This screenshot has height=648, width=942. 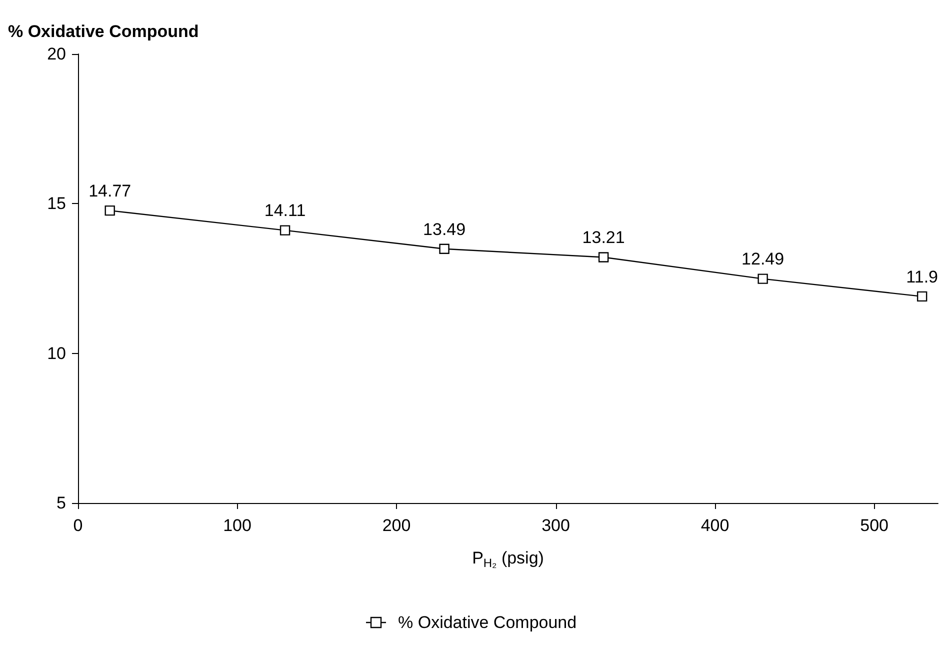 What do you see at coordinates (603, 238) in the screenshot?
I see `data-label: 13.21` at bounding box center [603, 238].